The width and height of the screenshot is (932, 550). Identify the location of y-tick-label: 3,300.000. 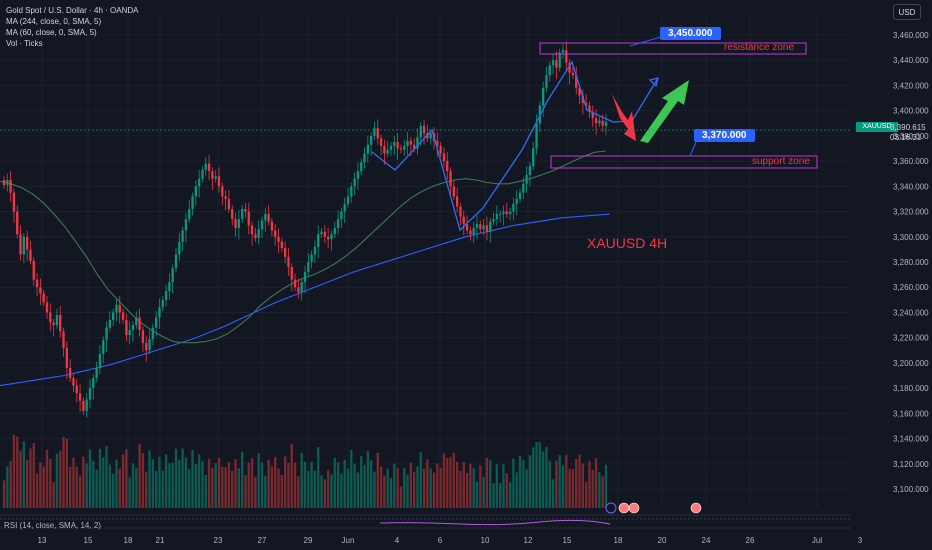
(911, 237).